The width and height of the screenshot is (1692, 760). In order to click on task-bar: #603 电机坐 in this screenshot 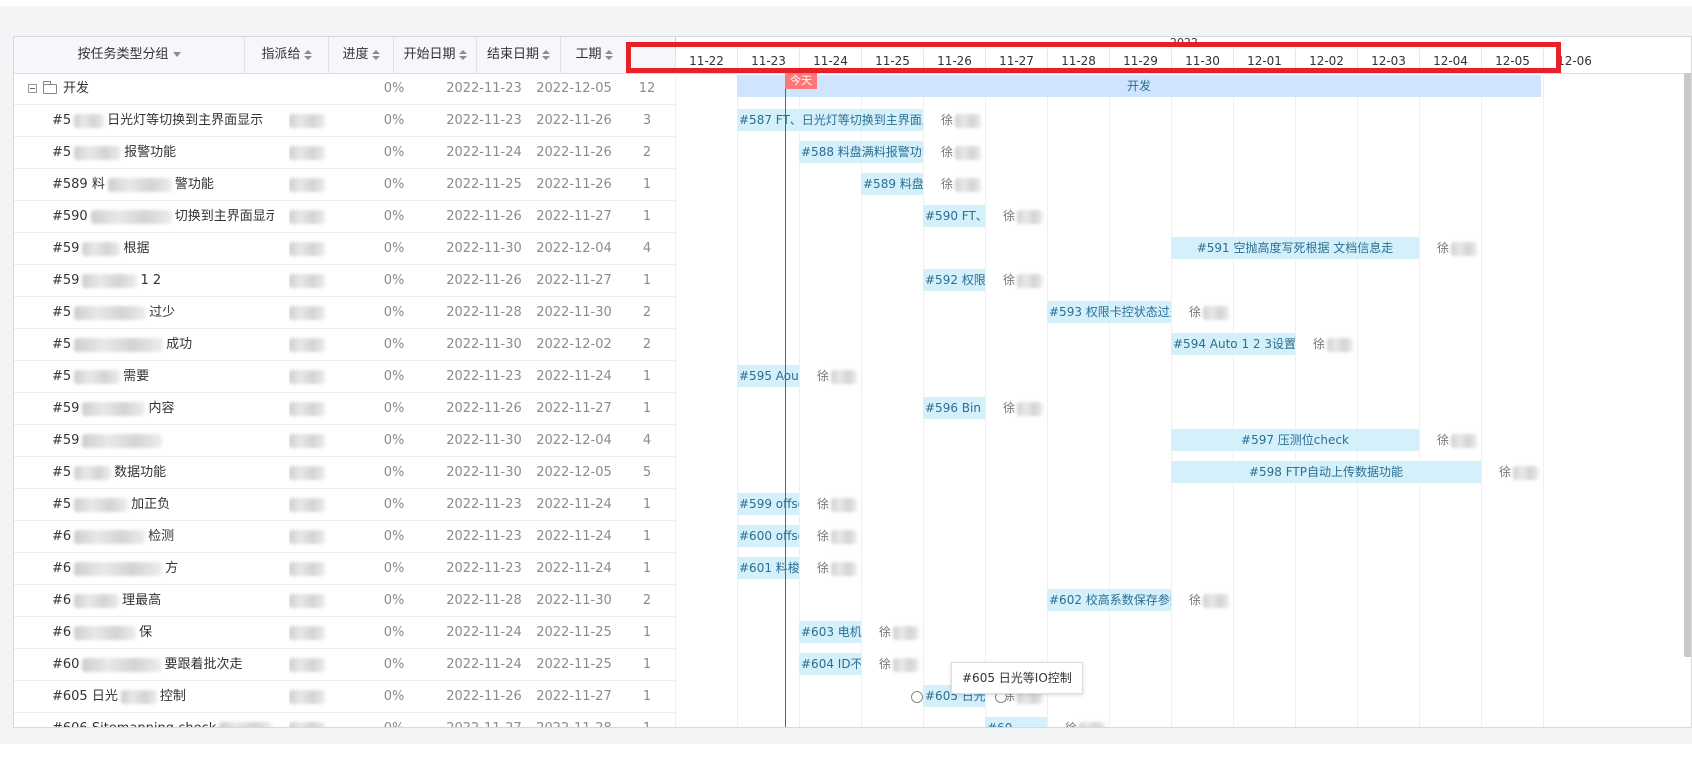, I will do `click(830, 632)`.